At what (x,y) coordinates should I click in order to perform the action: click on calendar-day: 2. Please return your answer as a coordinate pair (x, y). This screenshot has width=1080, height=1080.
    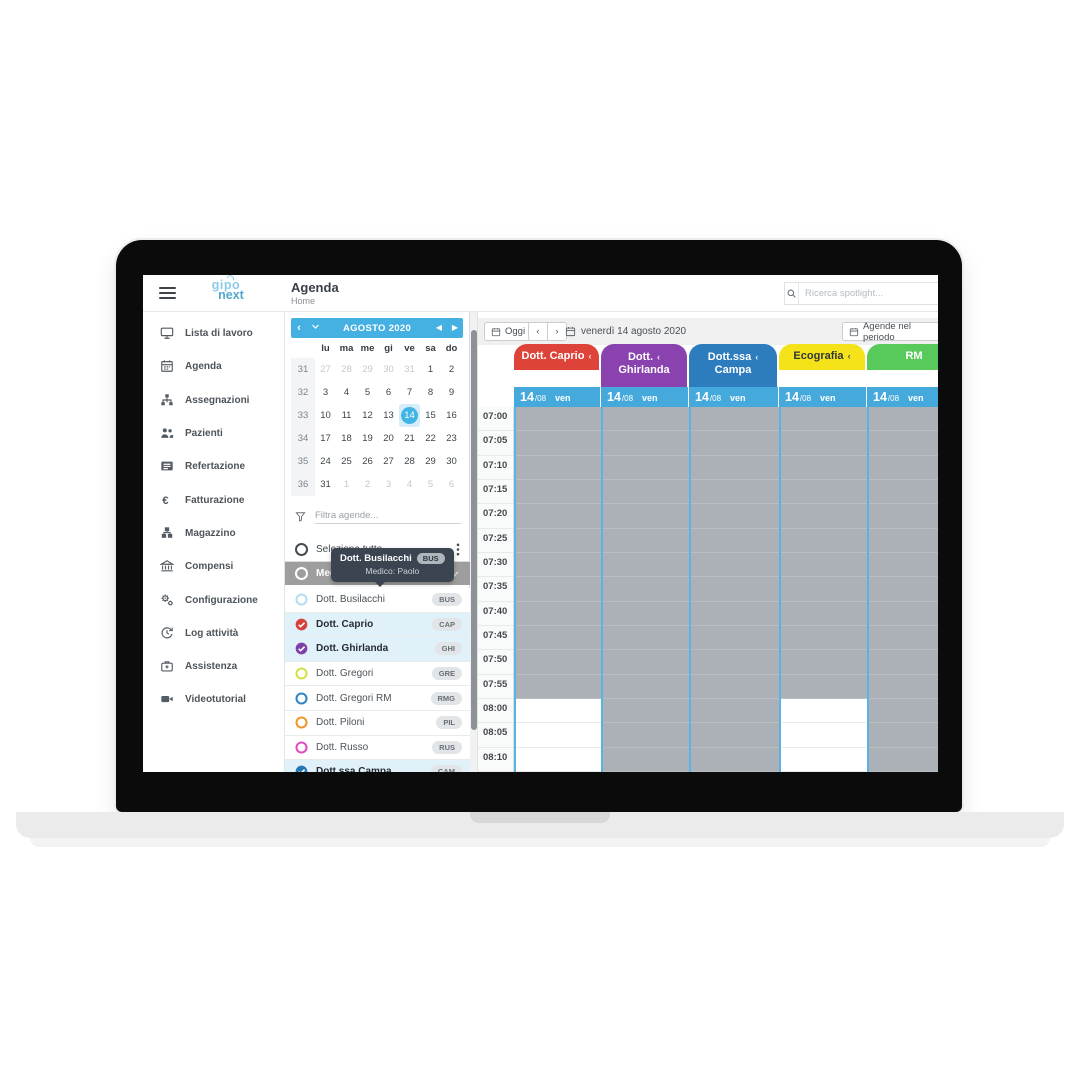
    Looking at the image, I should click on (451, 369).